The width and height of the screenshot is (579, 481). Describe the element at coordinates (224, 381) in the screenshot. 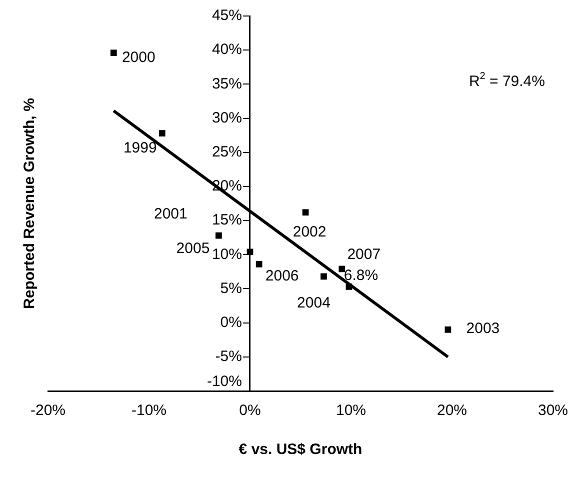

I see `y-tick-label: -10%` at that location.